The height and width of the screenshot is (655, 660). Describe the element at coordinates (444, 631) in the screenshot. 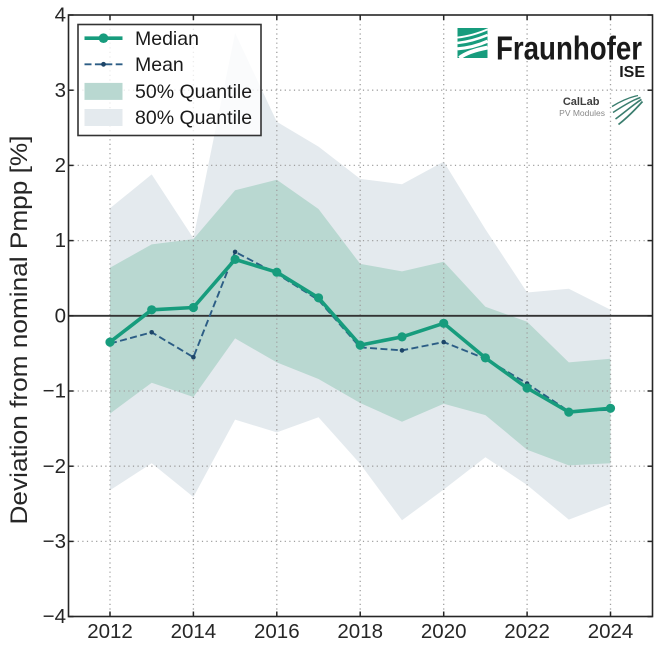

I see `svg-text: 2020` at that location.